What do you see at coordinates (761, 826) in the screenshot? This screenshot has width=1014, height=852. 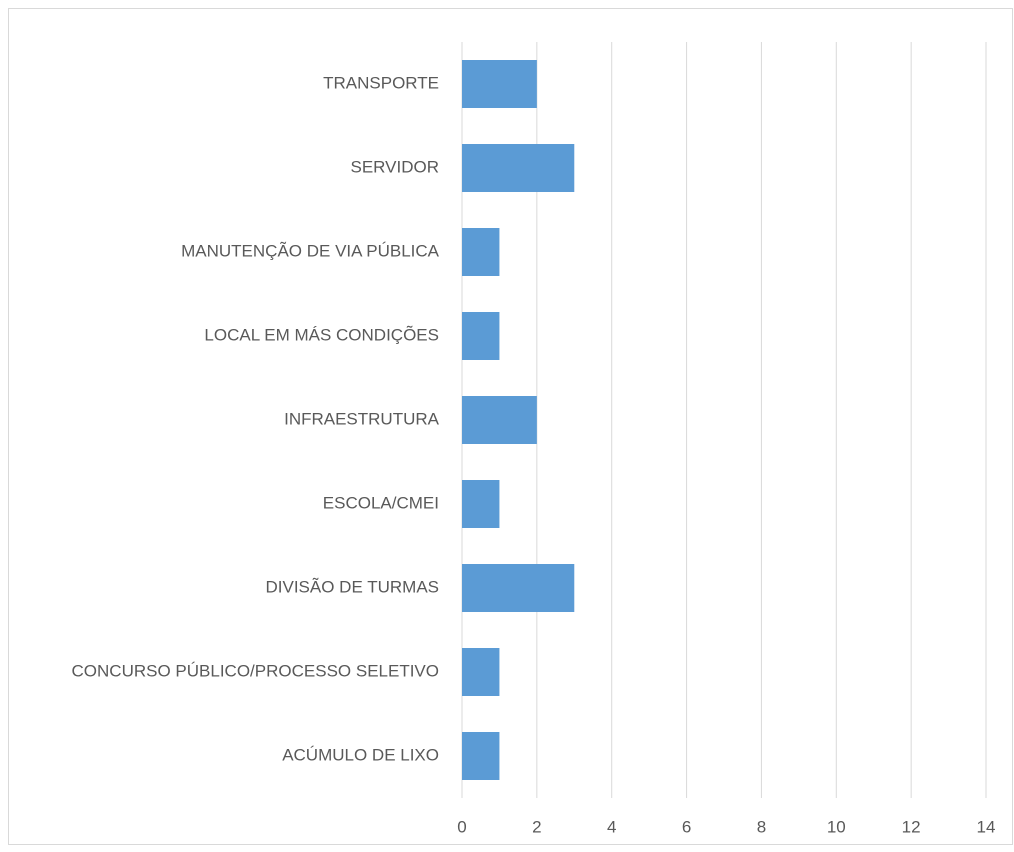 I see `x-tick-label: 8` at bounding box center [761, 826].